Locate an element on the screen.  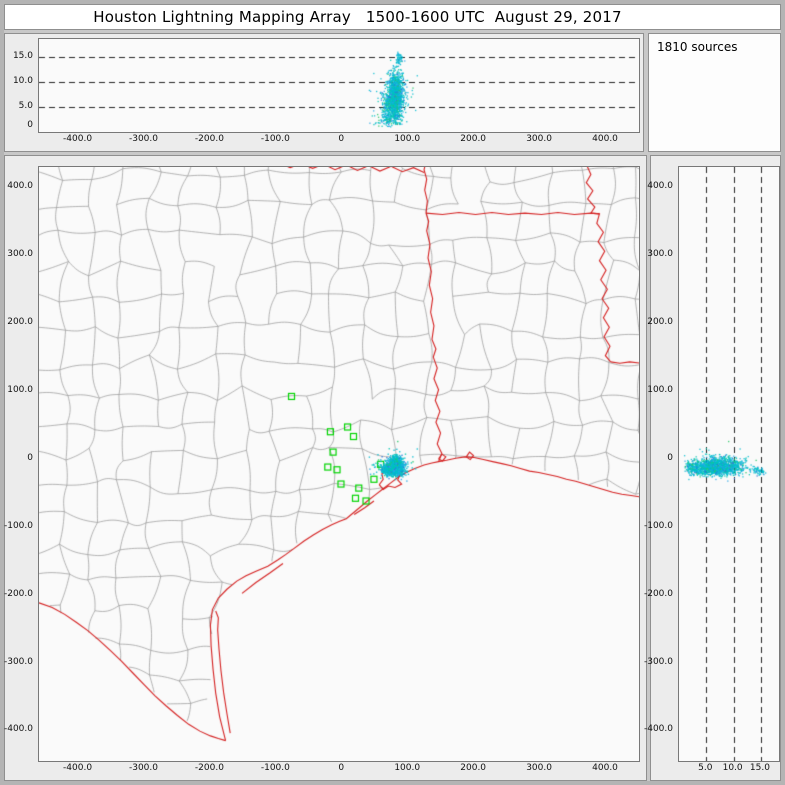
altitude-ew-canvas is located at coordinates (339, 85).